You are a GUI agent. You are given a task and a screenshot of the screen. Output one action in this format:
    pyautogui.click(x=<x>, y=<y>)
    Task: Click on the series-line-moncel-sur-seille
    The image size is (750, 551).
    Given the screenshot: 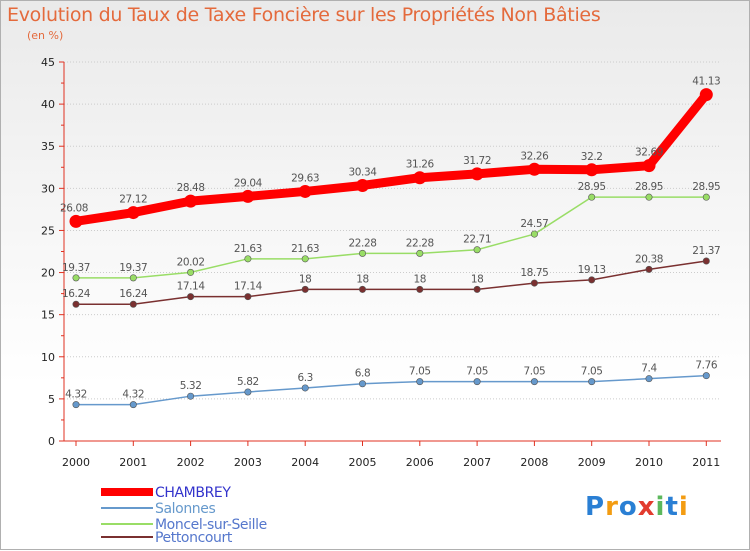 What is the action you would take?
    pyautogui.click(x=391, y=237)
    